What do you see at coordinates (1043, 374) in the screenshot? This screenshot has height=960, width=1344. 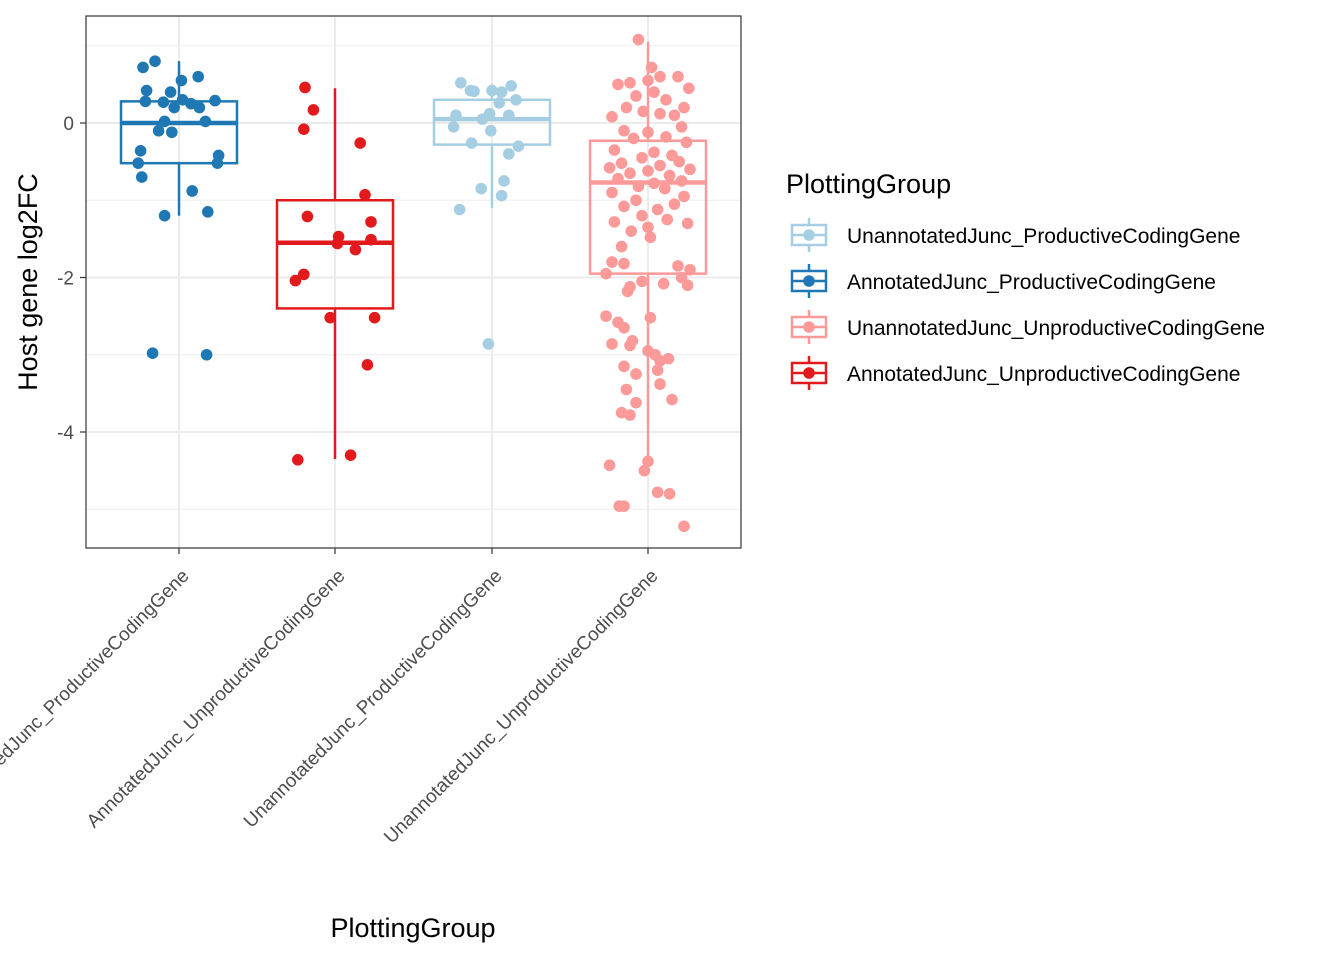 I see `legend-label: AnnotatedJunc_UnproductiveCodingGene` at bounding box center [1043, 374].